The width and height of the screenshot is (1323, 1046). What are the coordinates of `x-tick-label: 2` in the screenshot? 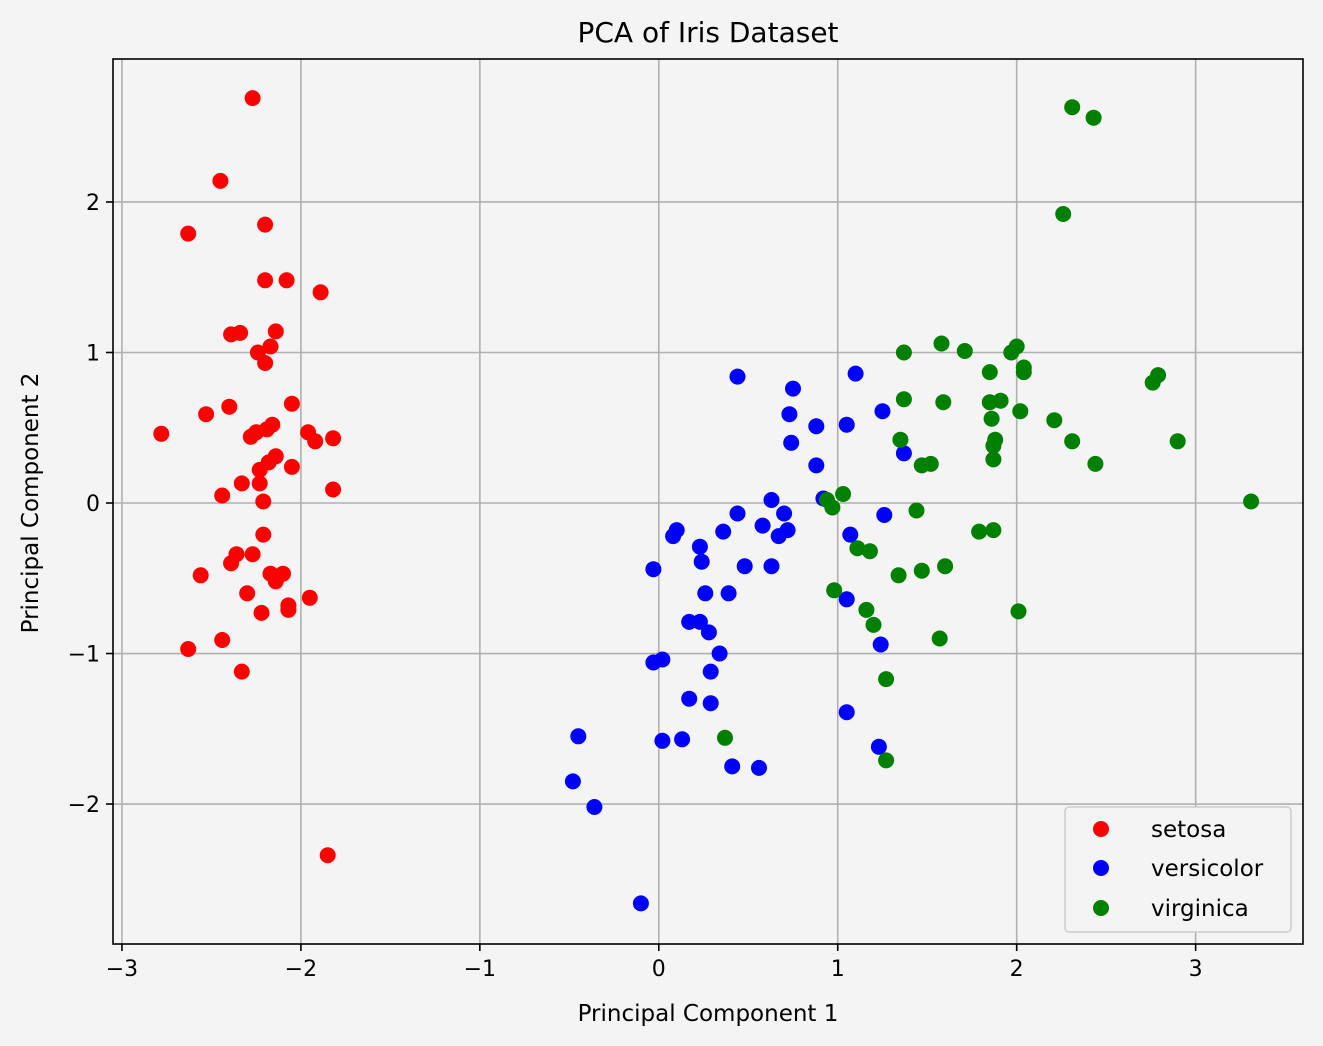 It's located at (1017, 969).